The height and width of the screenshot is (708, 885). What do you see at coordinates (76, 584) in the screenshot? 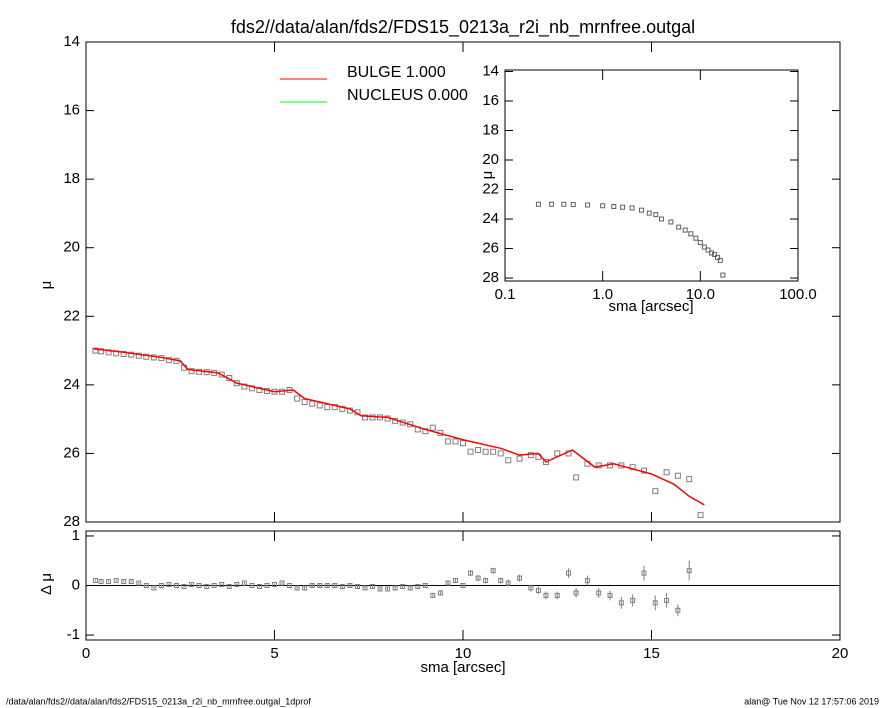
I see `y-tick-label: 0` at bounding box center [76, 584].